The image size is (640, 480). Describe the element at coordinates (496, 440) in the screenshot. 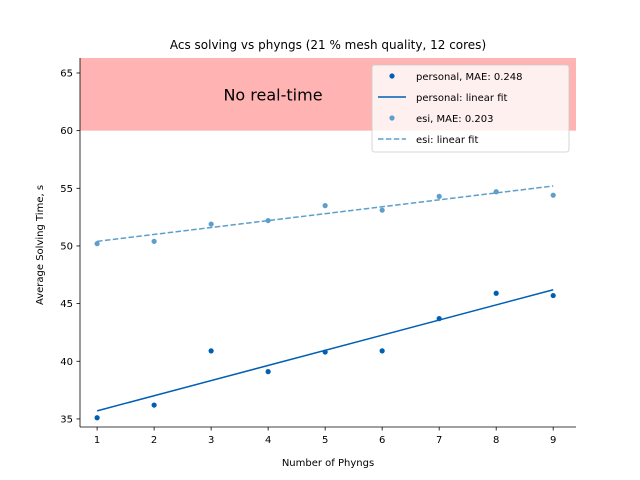

I see `x-tick-label: 8` at that location.